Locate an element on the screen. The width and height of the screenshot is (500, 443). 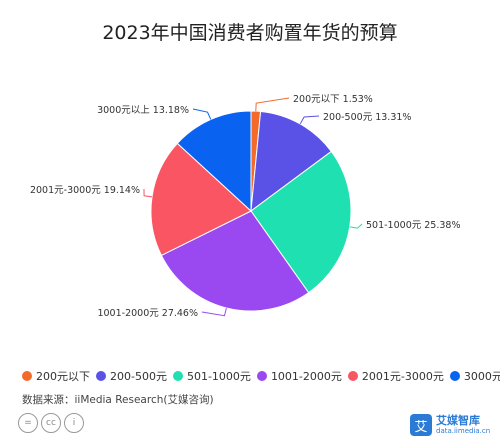
legend-item-6: 3000元以上 is located at coordinates (474, 376).